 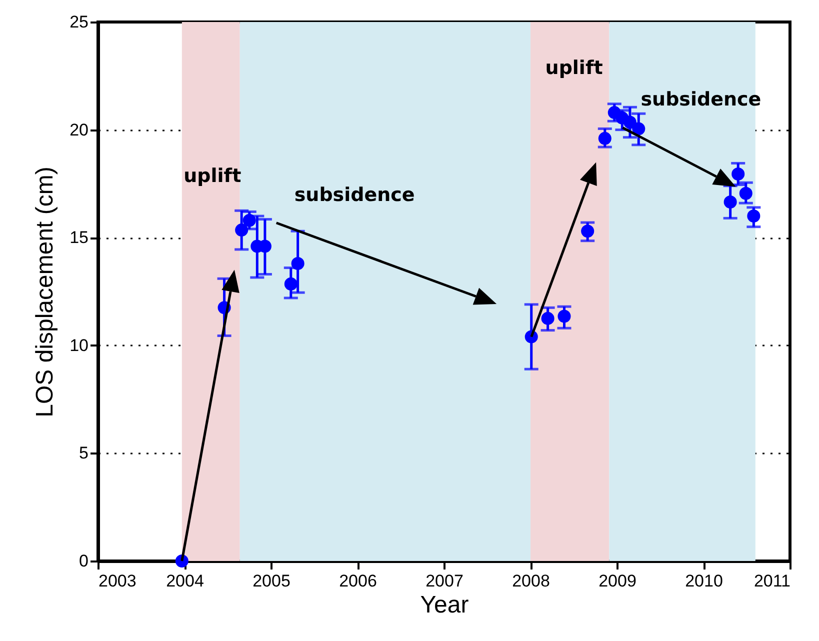 I want to click on x-tick-label: 2010, so click(x=704, y=581).